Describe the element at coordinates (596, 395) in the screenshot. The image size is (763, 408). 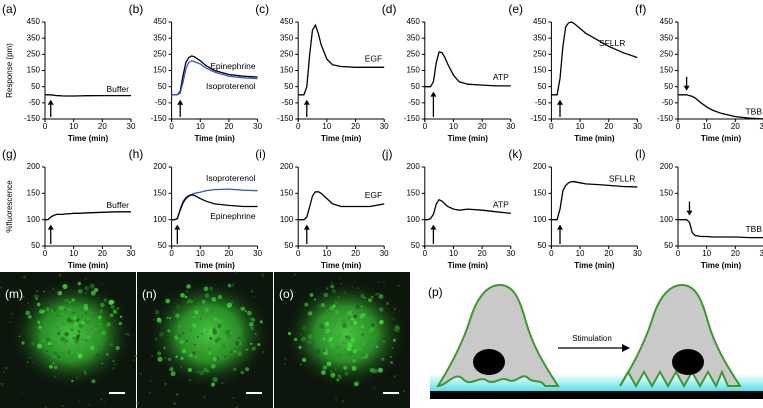
I see `substrate` at that location.